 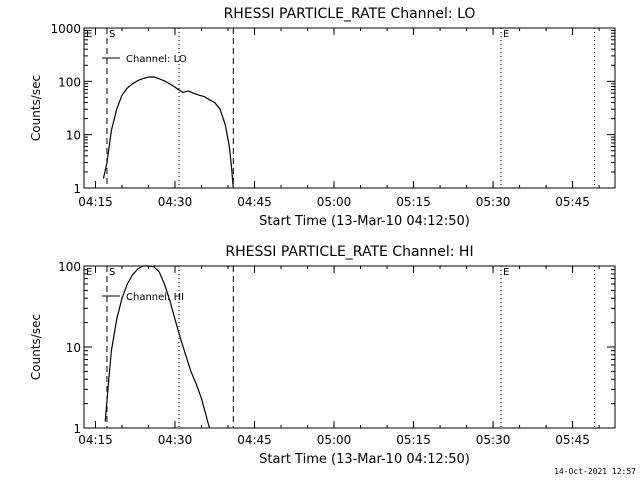 What do you see at coordinates (595, 471) in the screenshot?
I see `footer-timestamp: 14-Oct-2021 12:57` at bounding box center [595, 471].